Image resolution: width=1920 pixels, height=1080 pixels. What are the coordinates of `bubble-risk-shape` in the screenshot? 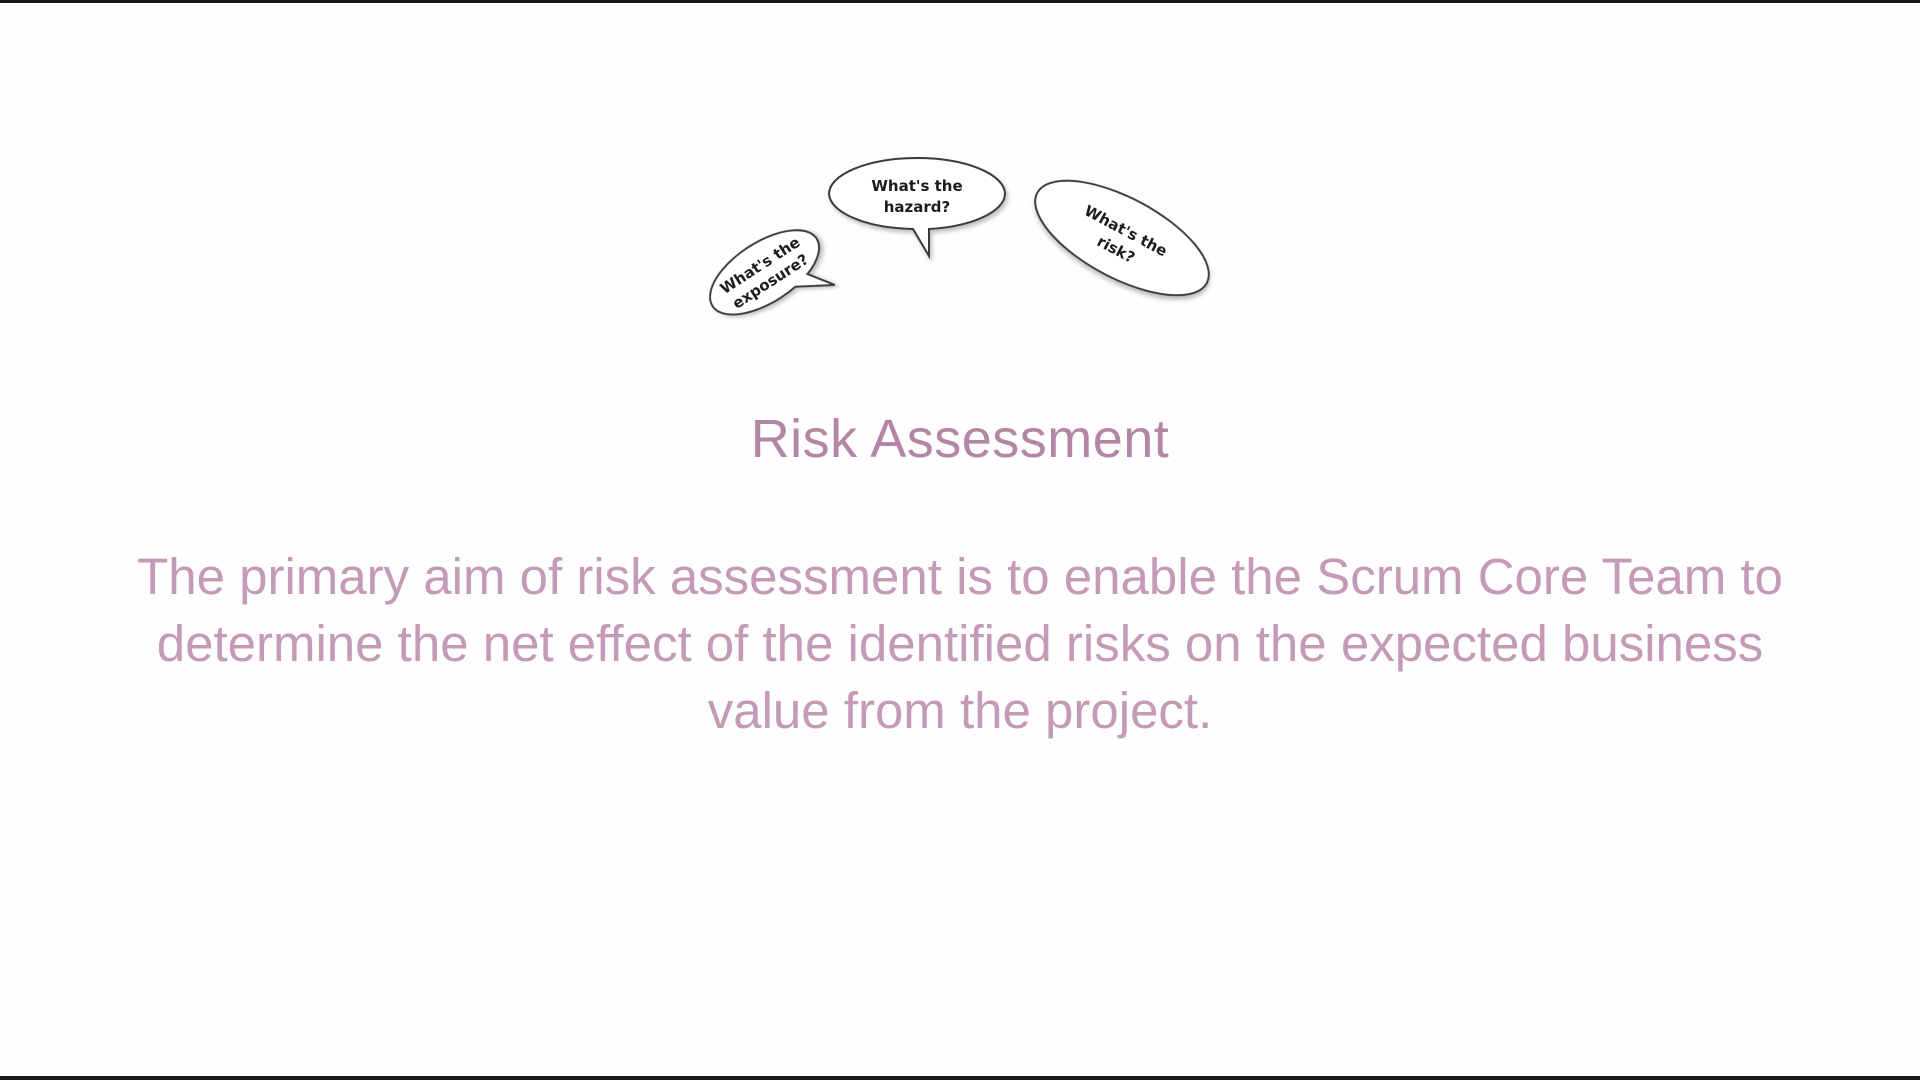 It's located at (1122, 238).